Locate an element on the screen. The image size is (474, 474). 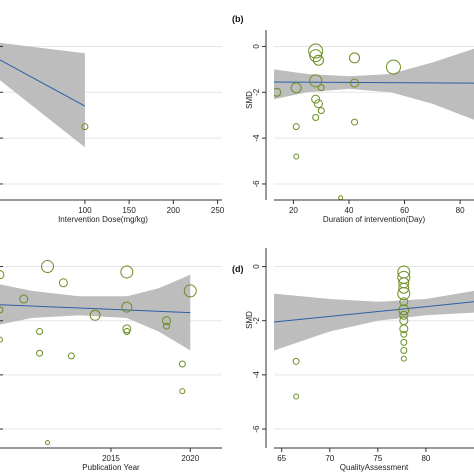
x-tick-label-a-0: 100 is located at coordinates (85, 210).